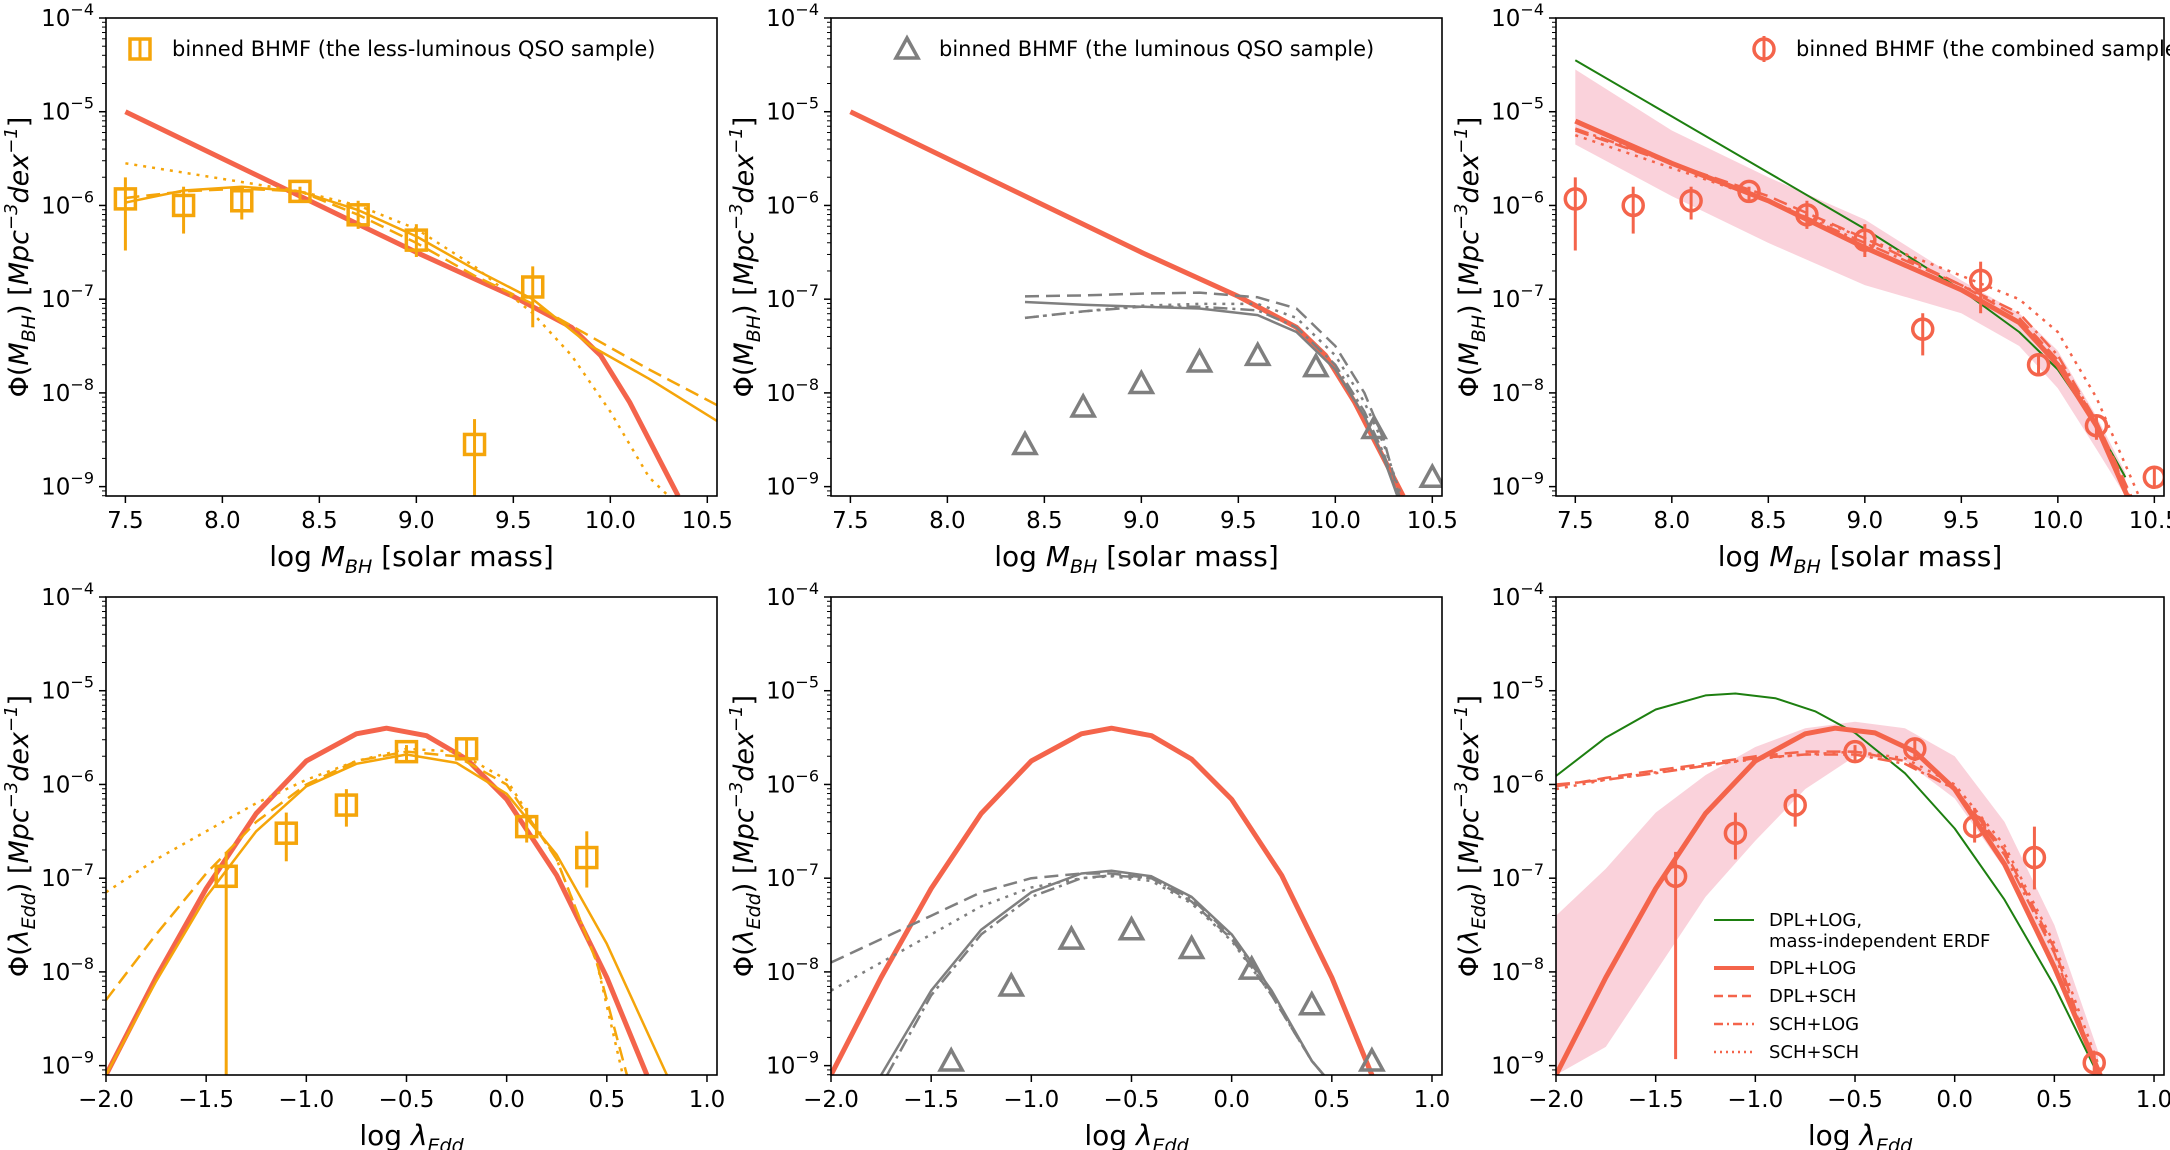 The height and width of the screenshot is (1150, 2170). What do you see at coordinates (1814, 1024) in the screenshot?
I see `legend-label: SCH+LOG` at bounding box center [1814, 1024].